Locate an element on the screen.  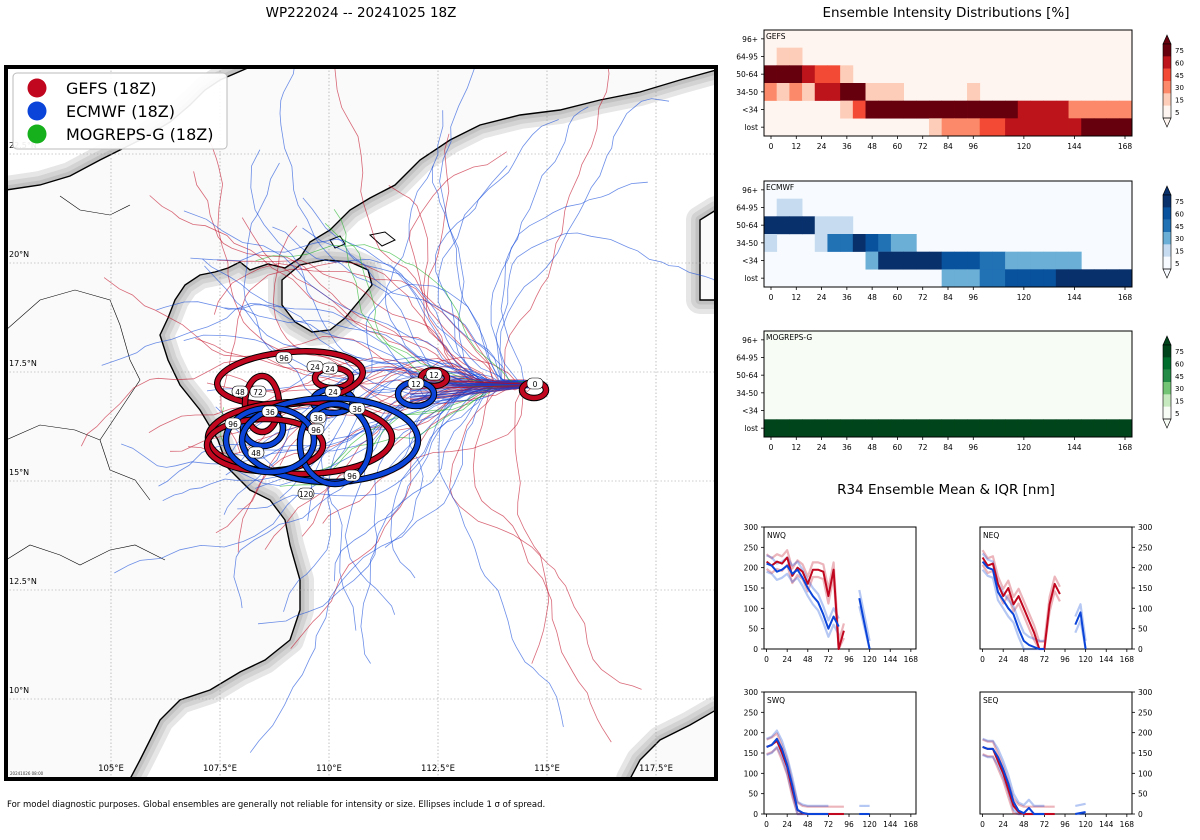
heatmap-xtick-label: 96 is located at coordinates (974, 297).